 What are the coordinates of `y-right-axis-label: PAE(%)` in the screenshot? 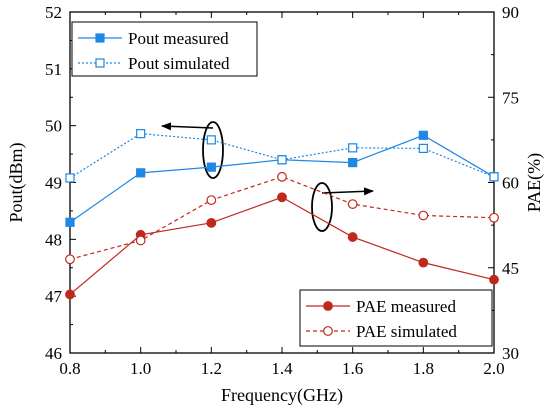 It's located at (534, 182).